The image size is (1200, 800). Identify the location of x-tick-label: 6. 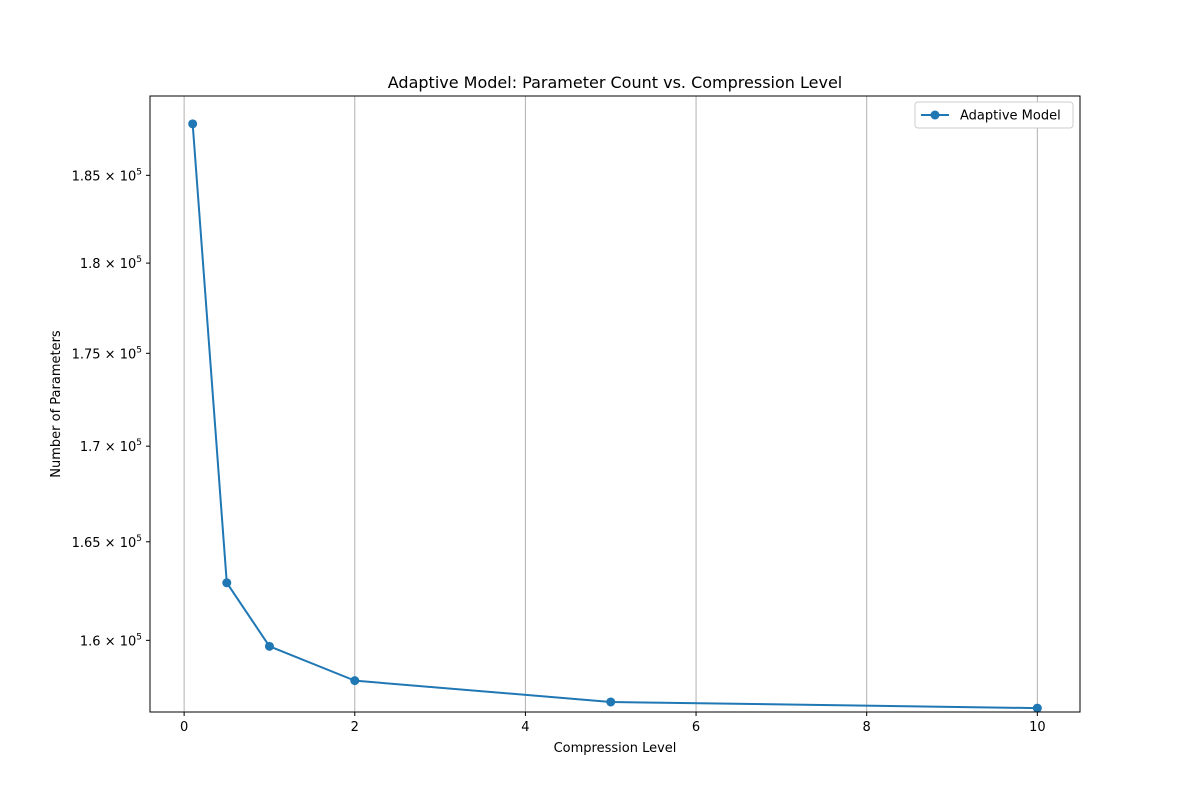
(696, 727).